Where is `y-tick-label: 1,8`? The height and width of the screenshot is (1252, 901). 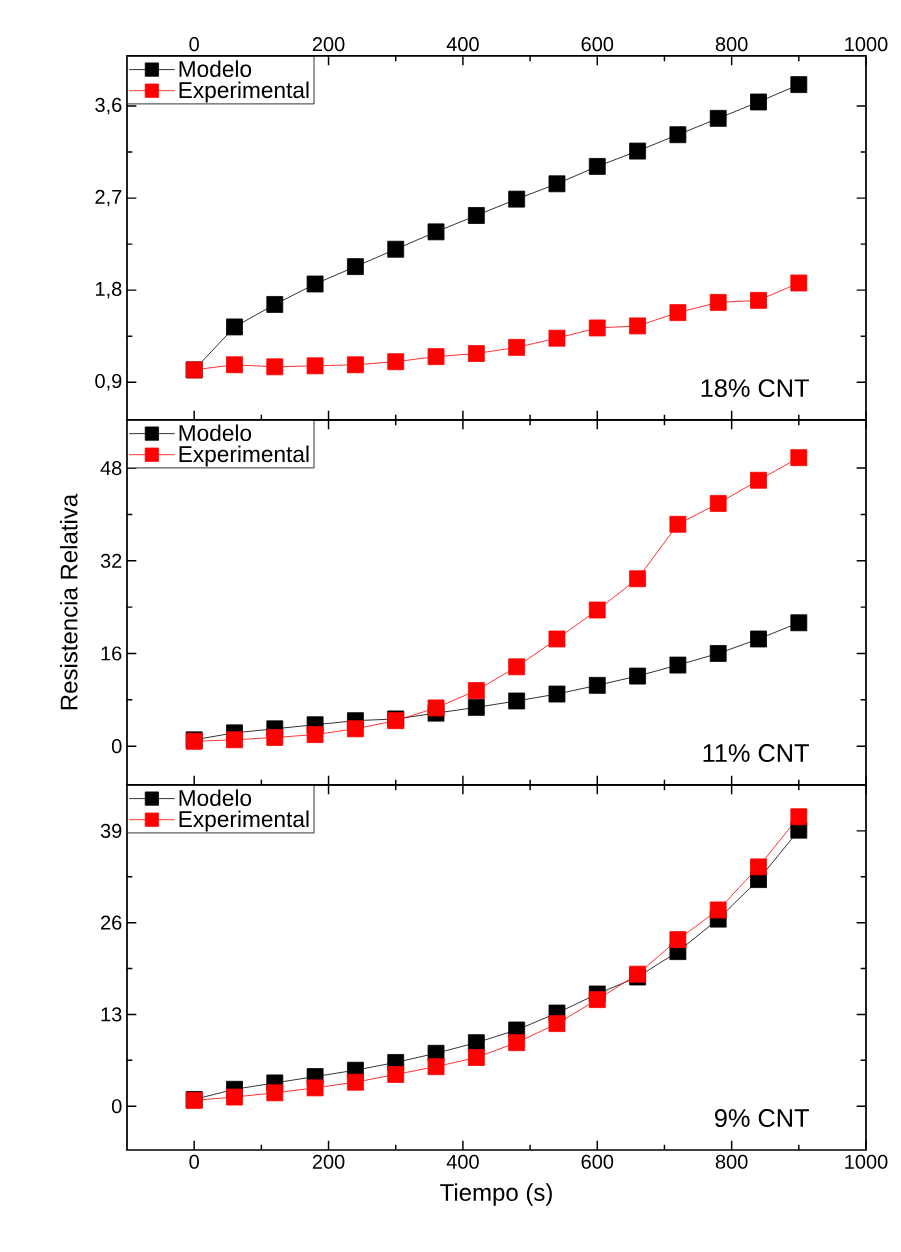 y-tick-label: 1,8 is located at coordinates (109, 290).